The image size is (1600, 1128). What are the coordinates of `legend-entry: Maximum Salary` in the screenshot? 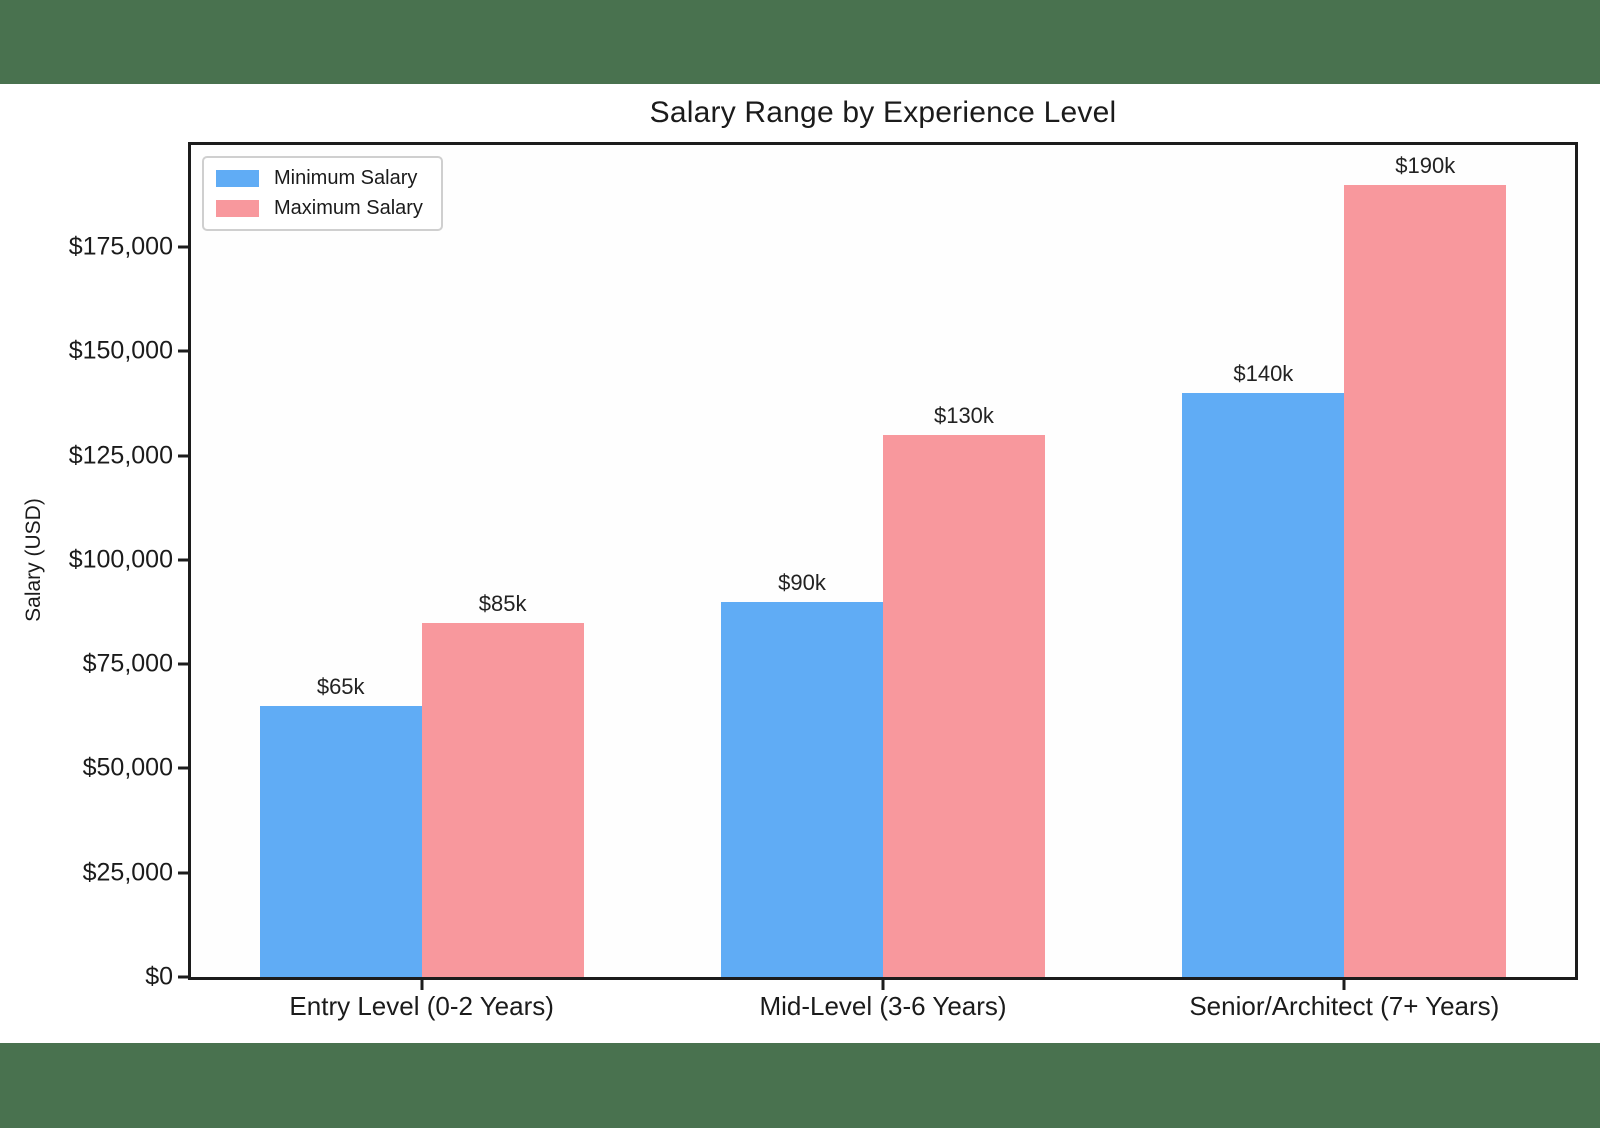 It's located at (319, 208).